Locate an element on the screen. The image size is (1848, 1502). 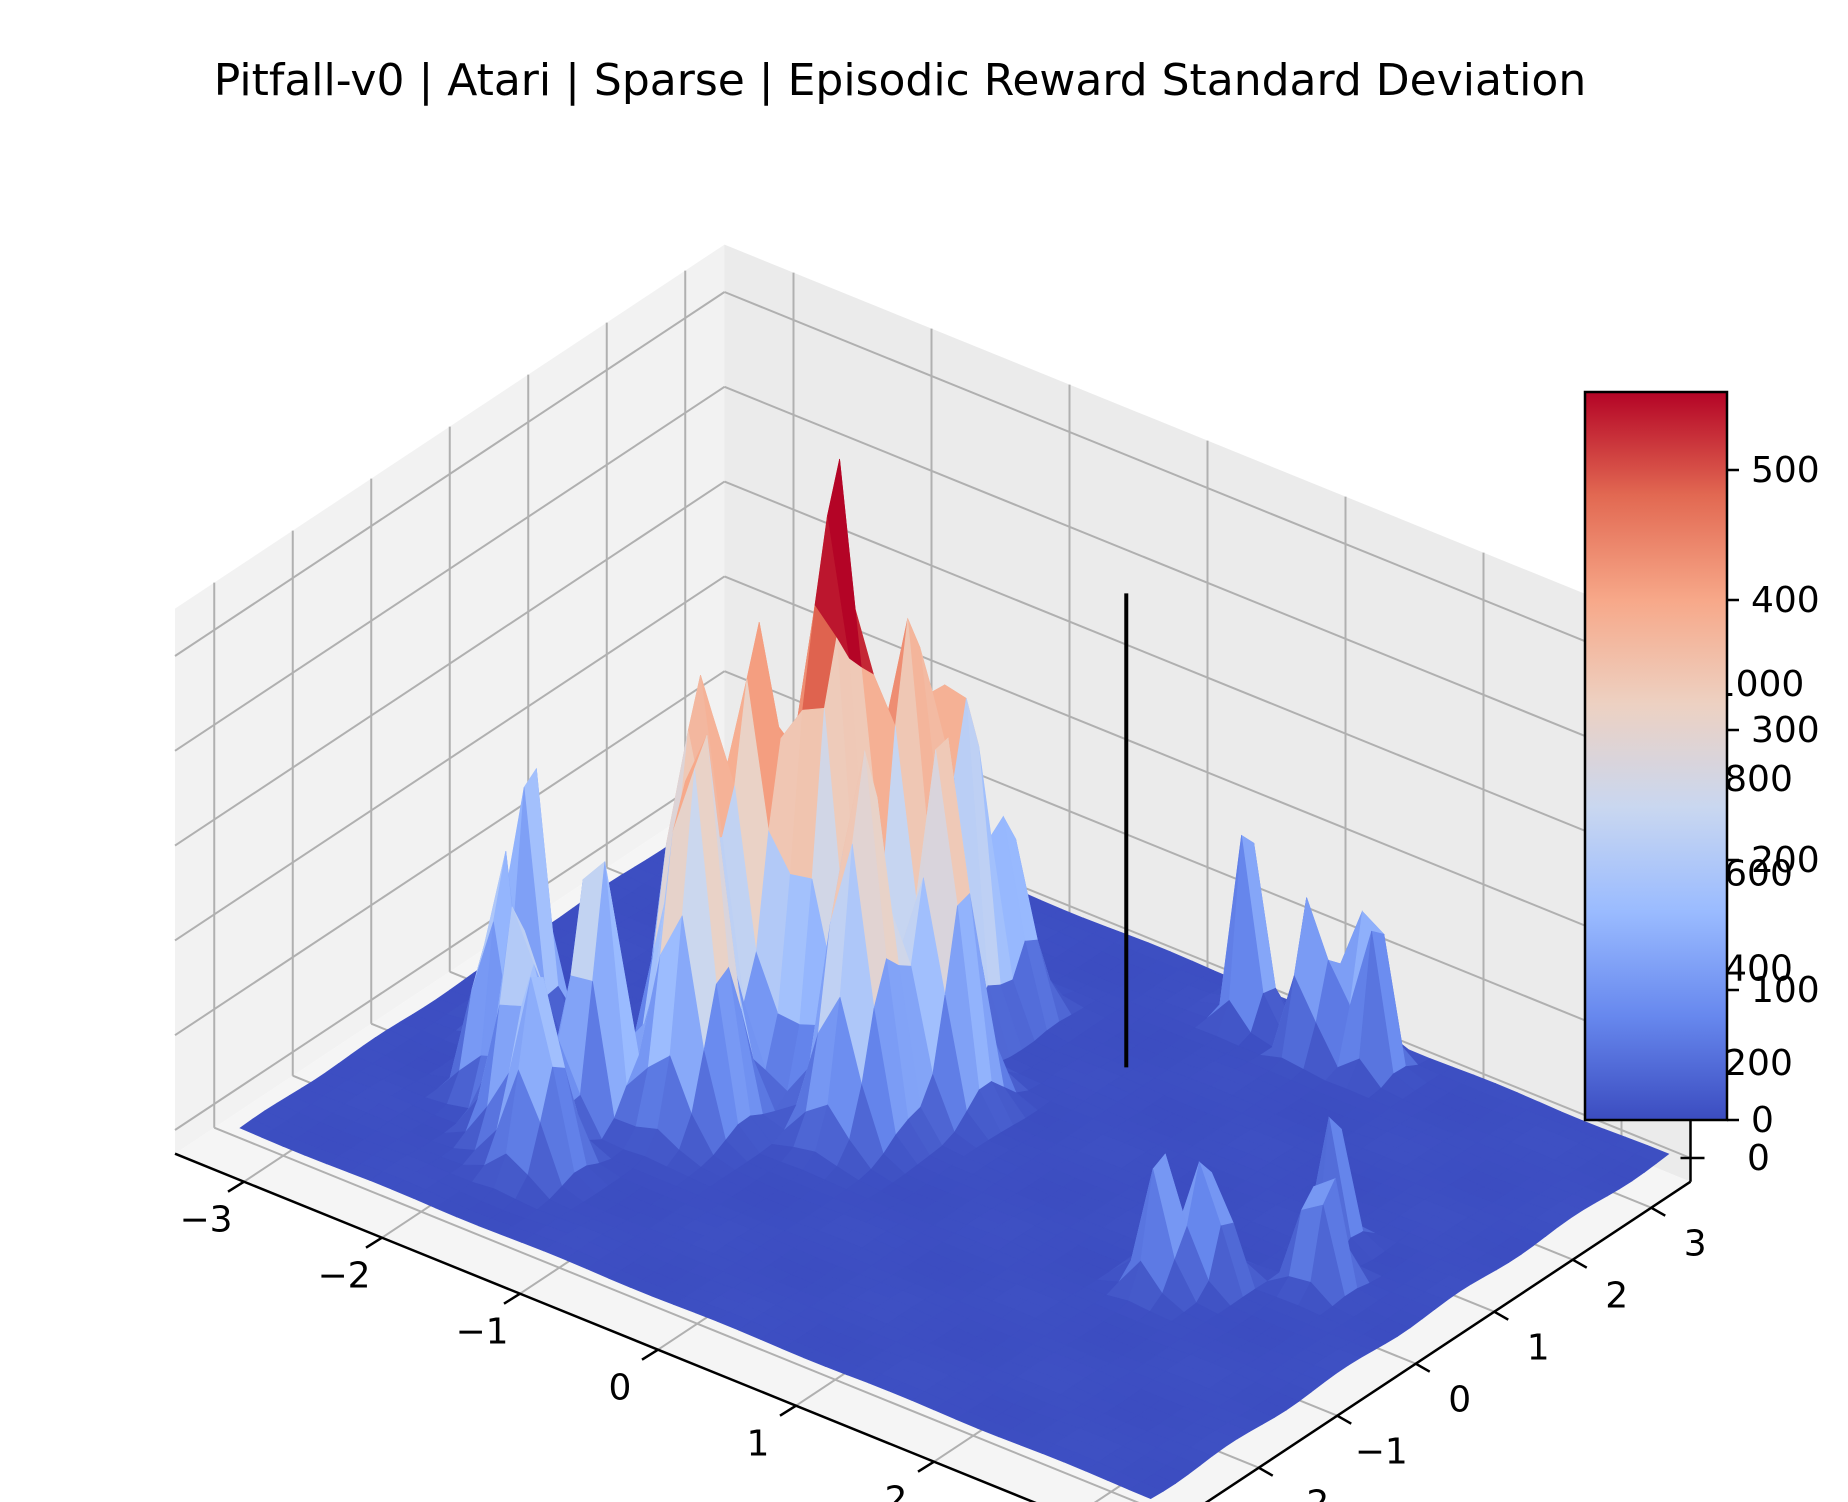
colorbar-tick-label: 500 is located at coordinates (1785, 470).